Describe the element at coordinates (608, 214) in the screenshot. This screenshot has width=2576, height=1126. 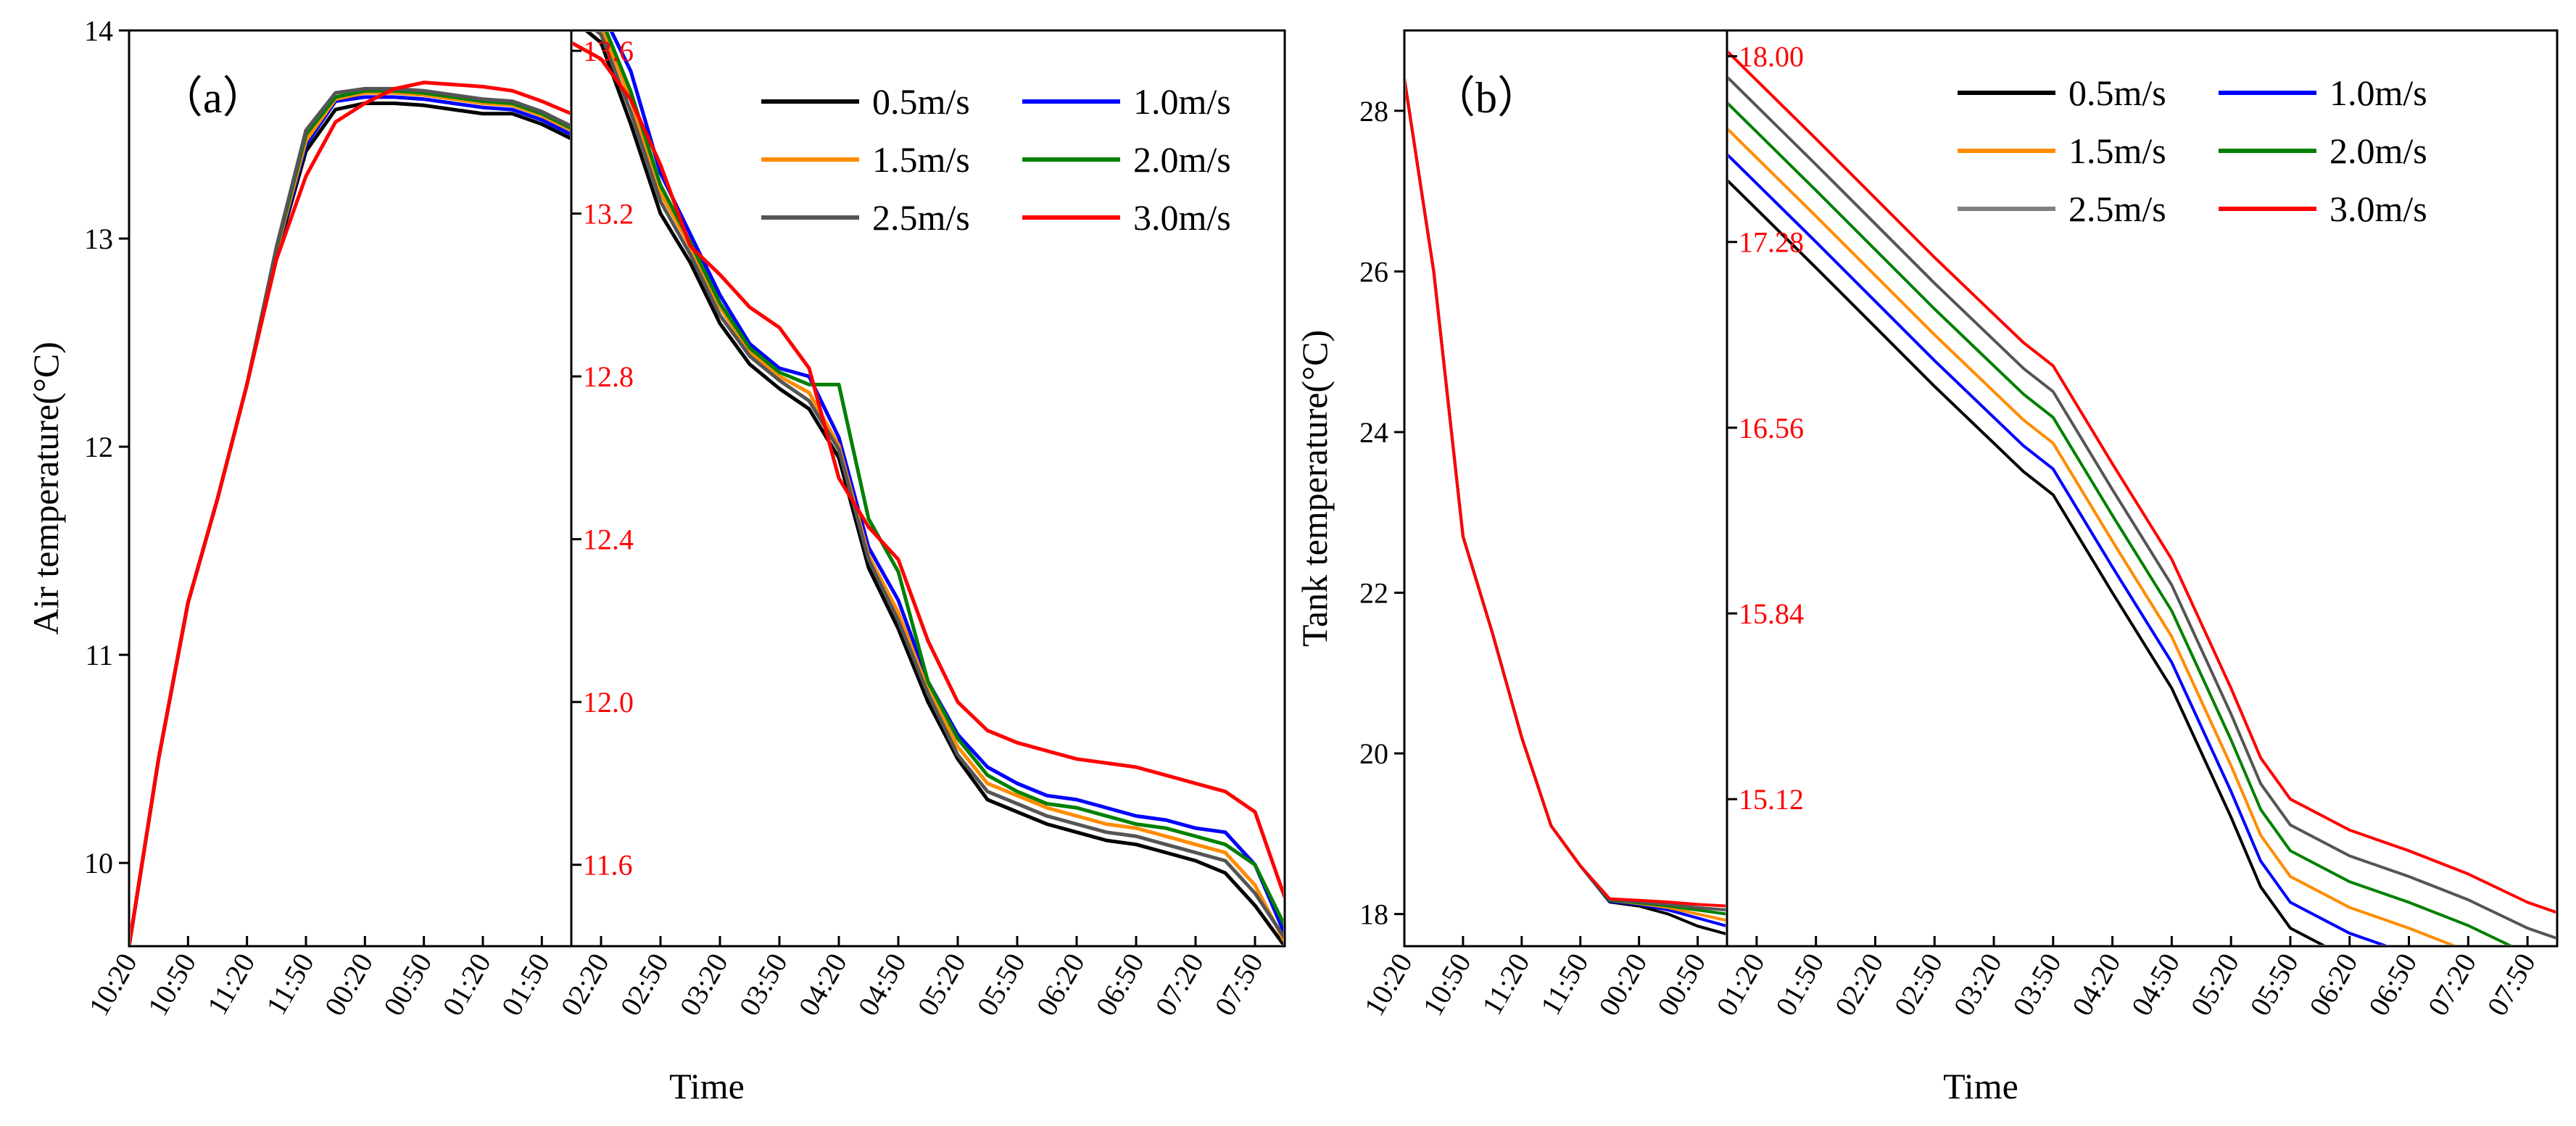
I see `y-tick-label: 13.2` at that location.